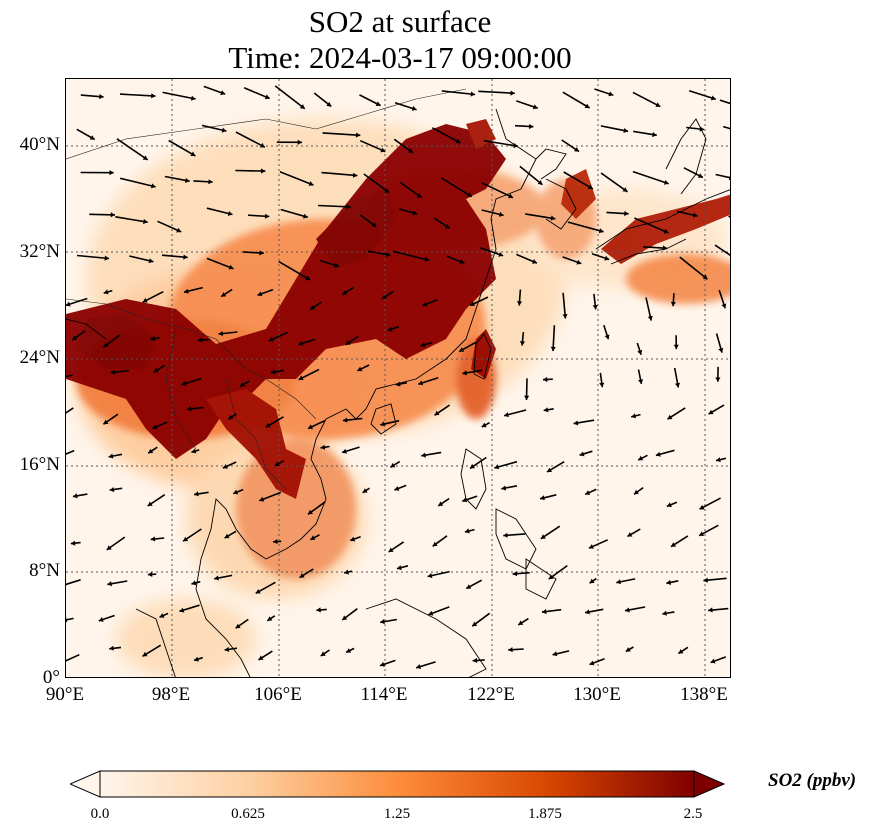 Image resolution: width=875 pixels, height=836 pixels. I want to click on lat-tick-0: 0°, so click(51, 677).